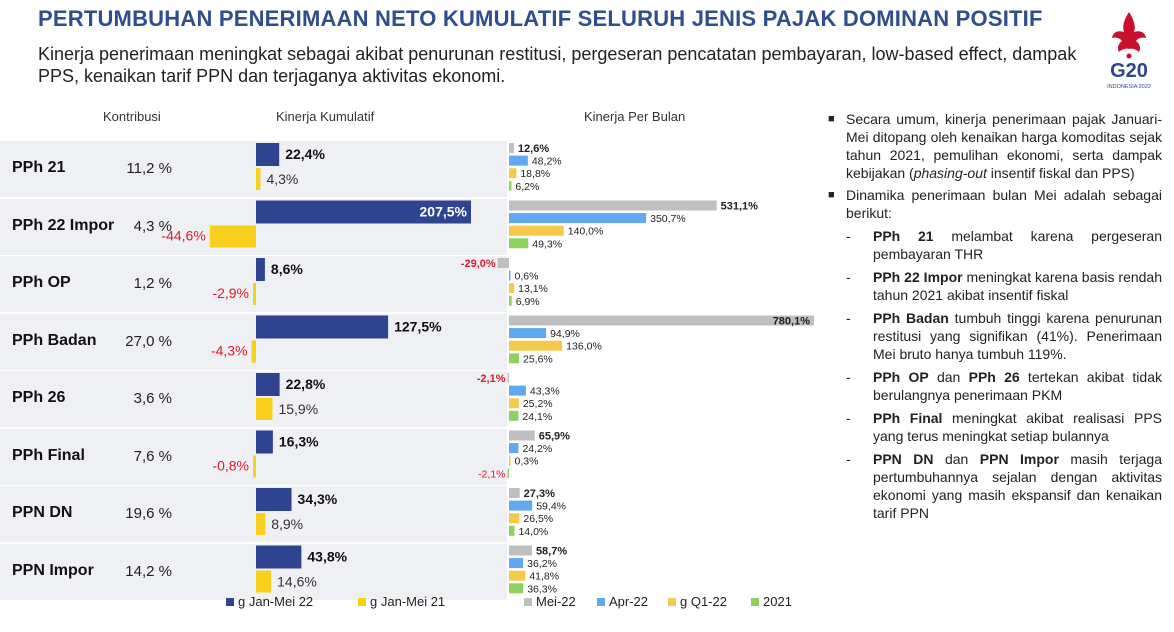 The image size is (1174, 632). What do you see at coordinates (287, 524) in the screenshot?
I see `data-label-kumulatif-21: 8,9%` at bounding box center [287, 524].